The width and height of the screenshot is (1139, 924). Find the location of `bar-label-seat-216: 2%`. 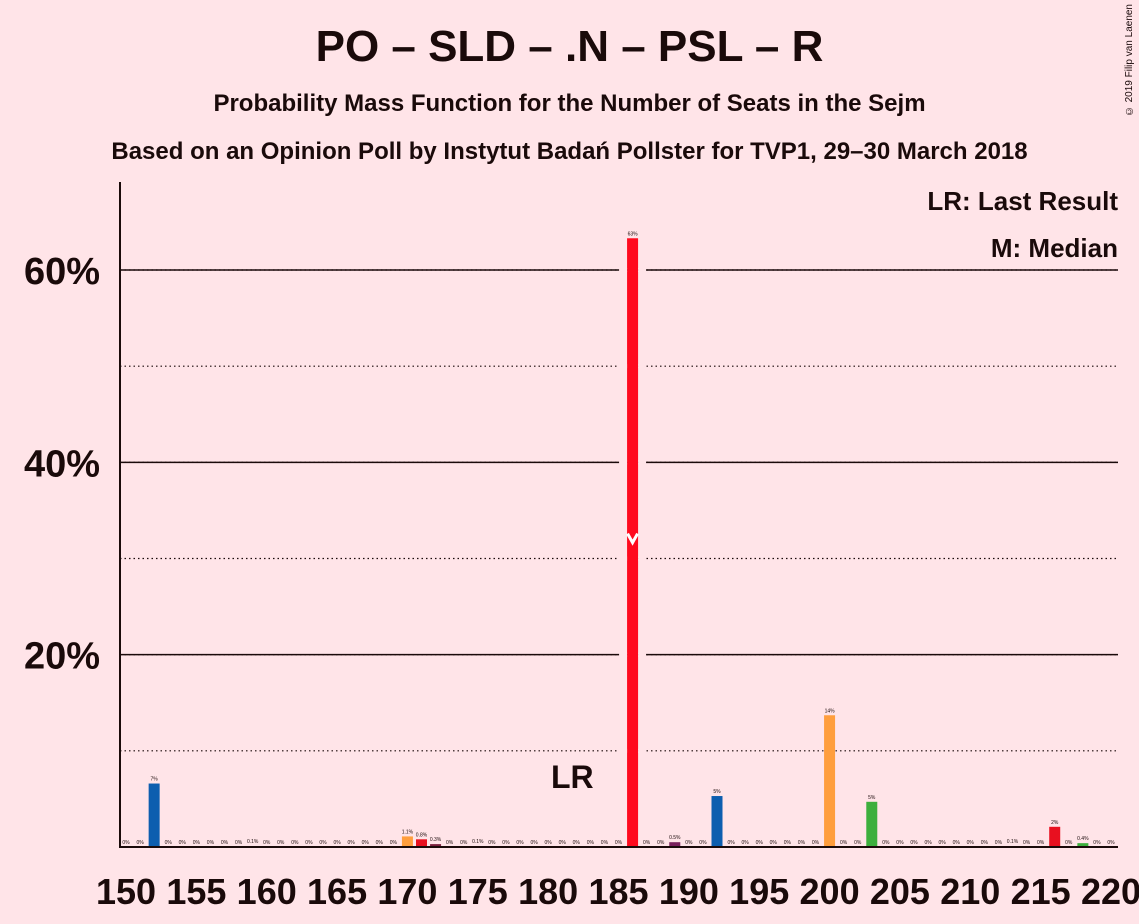

bar-label-seat-216: 2% is located at coordinates (1055, 823).